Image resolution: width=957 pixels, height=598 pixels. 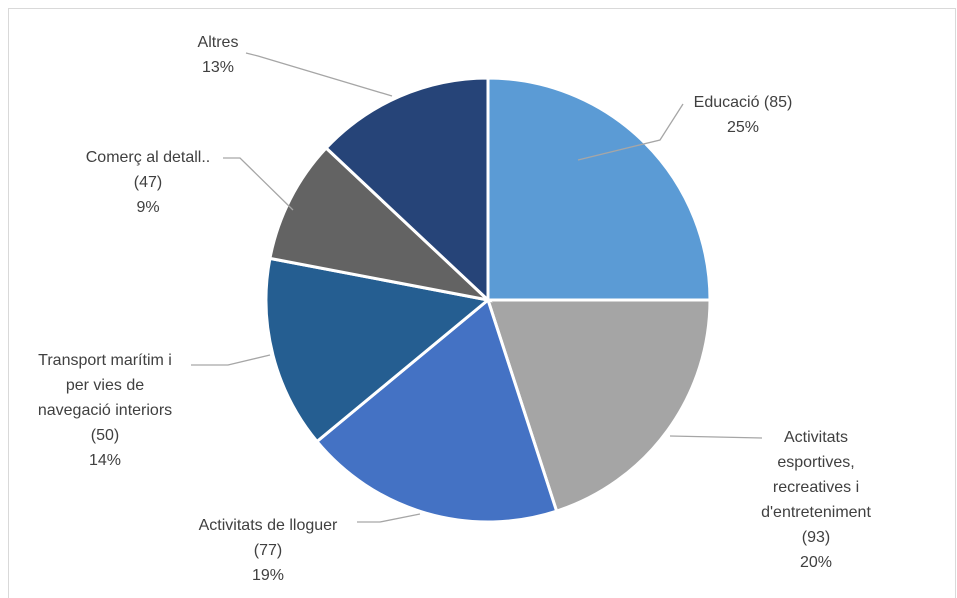 I want to click on data-label-1: Educació (85) 25%, so click(x=743, y=115).